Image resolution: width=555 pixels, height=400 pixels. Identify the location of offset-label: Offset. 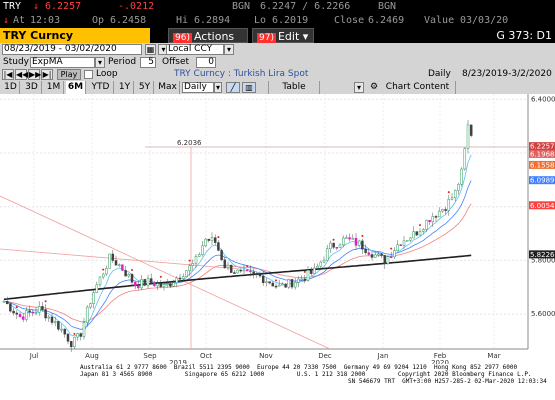
(176, 62).